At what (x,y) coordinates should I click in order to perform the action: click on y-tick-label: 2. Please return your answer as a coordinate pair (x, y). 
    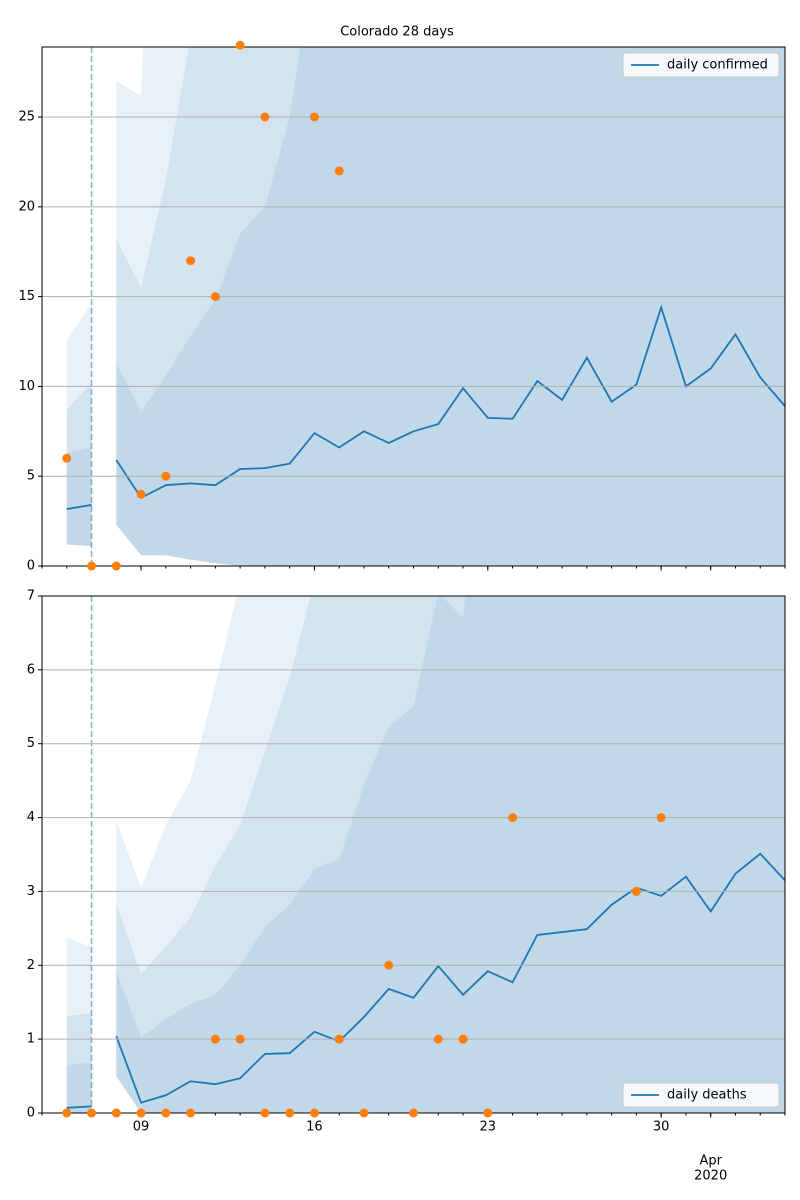
    Looking at the image, I should click on (31, 965).